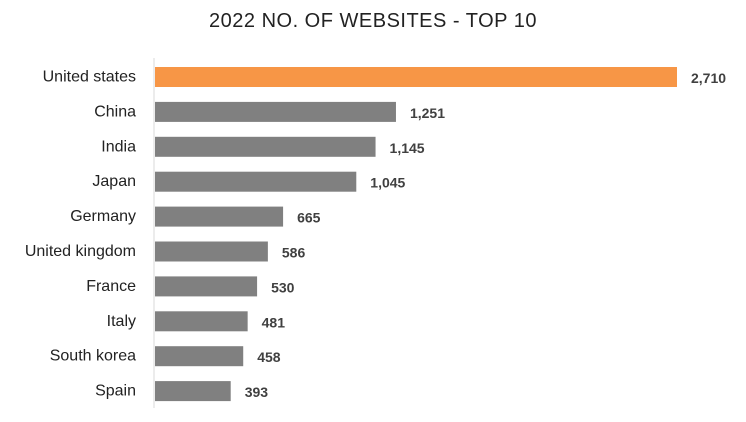  Describe the element at coordinates (373, 21) in the screenshot. I see `chart-title: 2022 NO. OF WEBSITES - TOP 10` at that location.